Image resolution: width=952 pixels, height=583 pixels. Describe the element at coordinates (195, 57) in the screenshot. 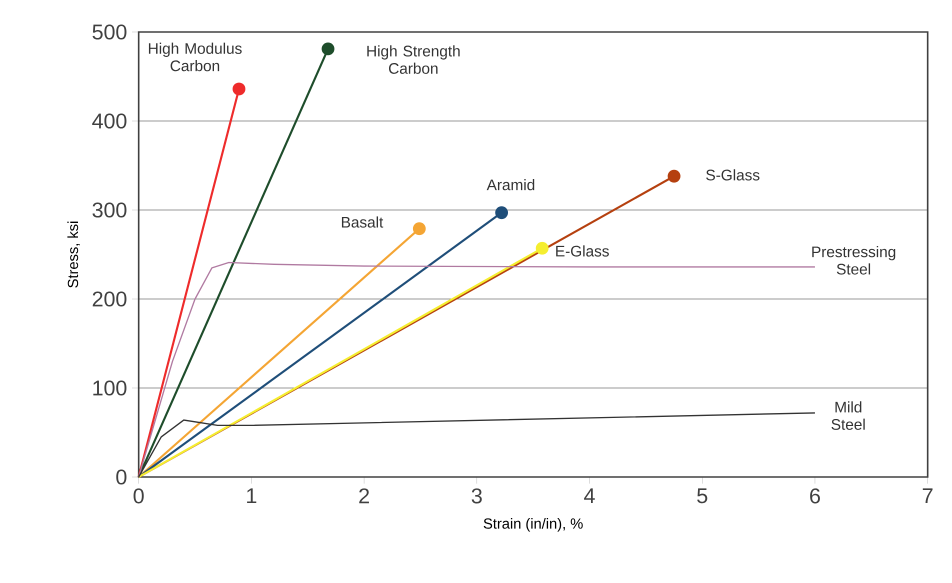

I see `series-label: High Modulus Carbon` at that location.